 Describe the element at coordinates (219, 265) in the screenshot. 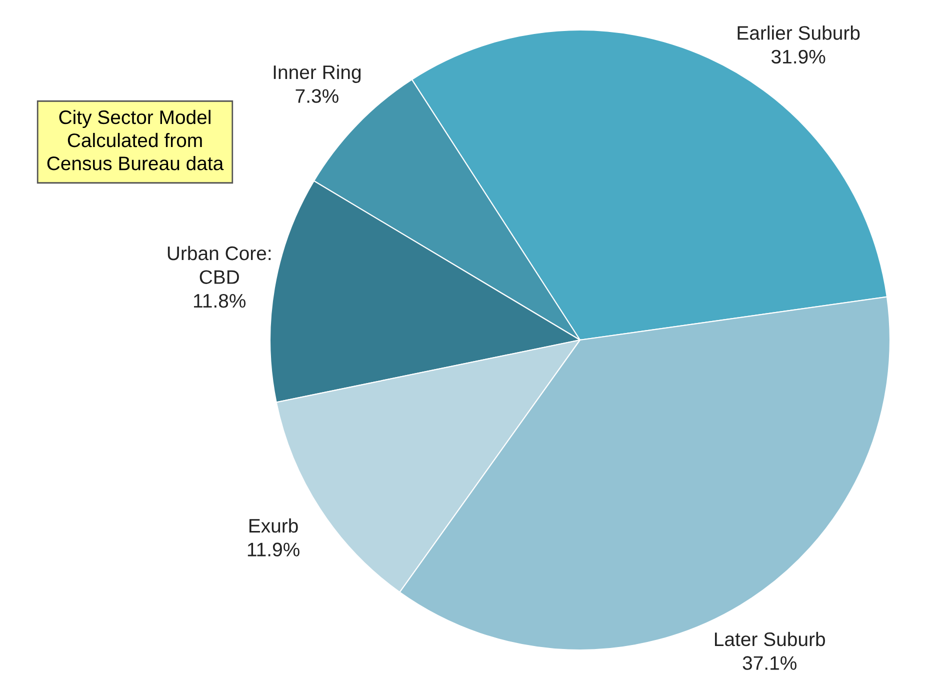

I see `slice-label: Urban Core: CBD` at that location.